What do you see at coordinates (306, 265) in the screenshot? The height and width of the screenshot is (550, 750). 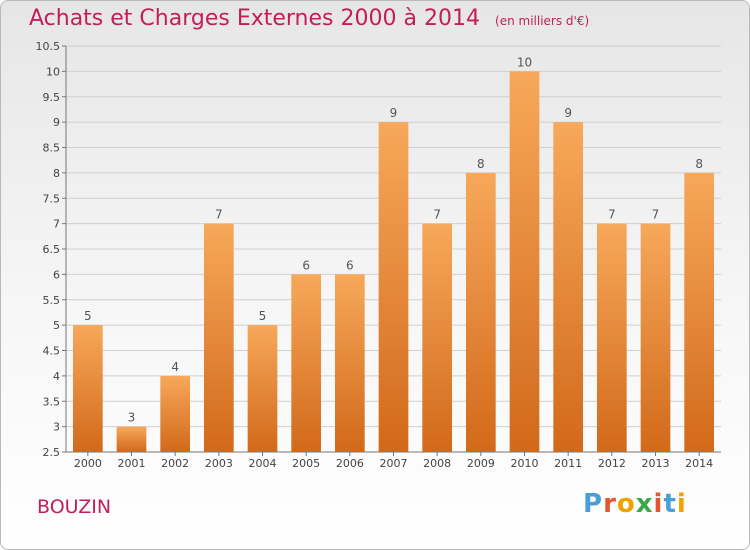 I see `value-label-2005: 6` at bounding box center [306, 265].